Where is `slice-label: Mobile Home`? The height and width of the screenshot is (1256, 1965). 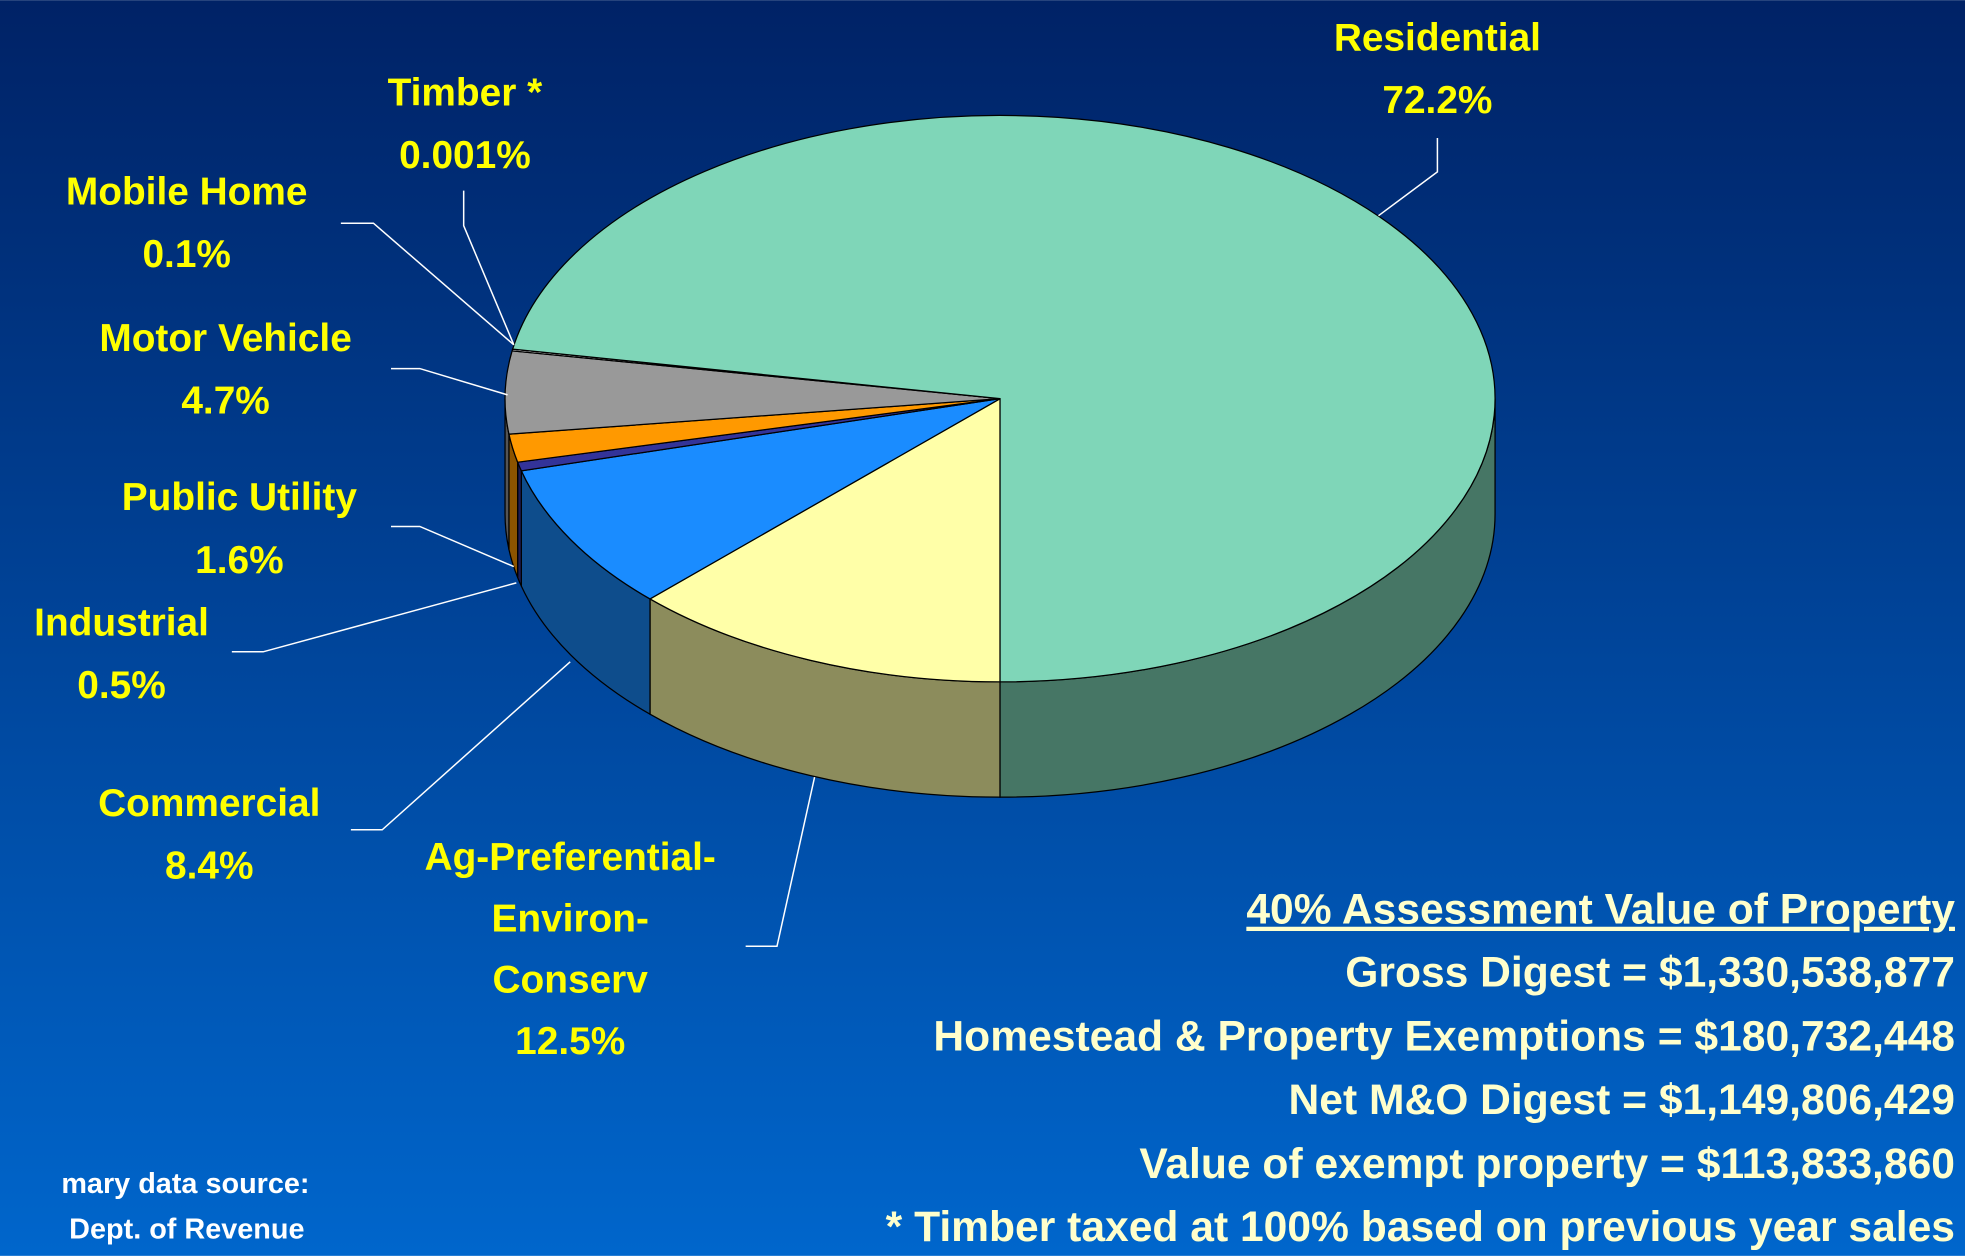
slice-label: Mobile Home is located at coordinates (187, 191).